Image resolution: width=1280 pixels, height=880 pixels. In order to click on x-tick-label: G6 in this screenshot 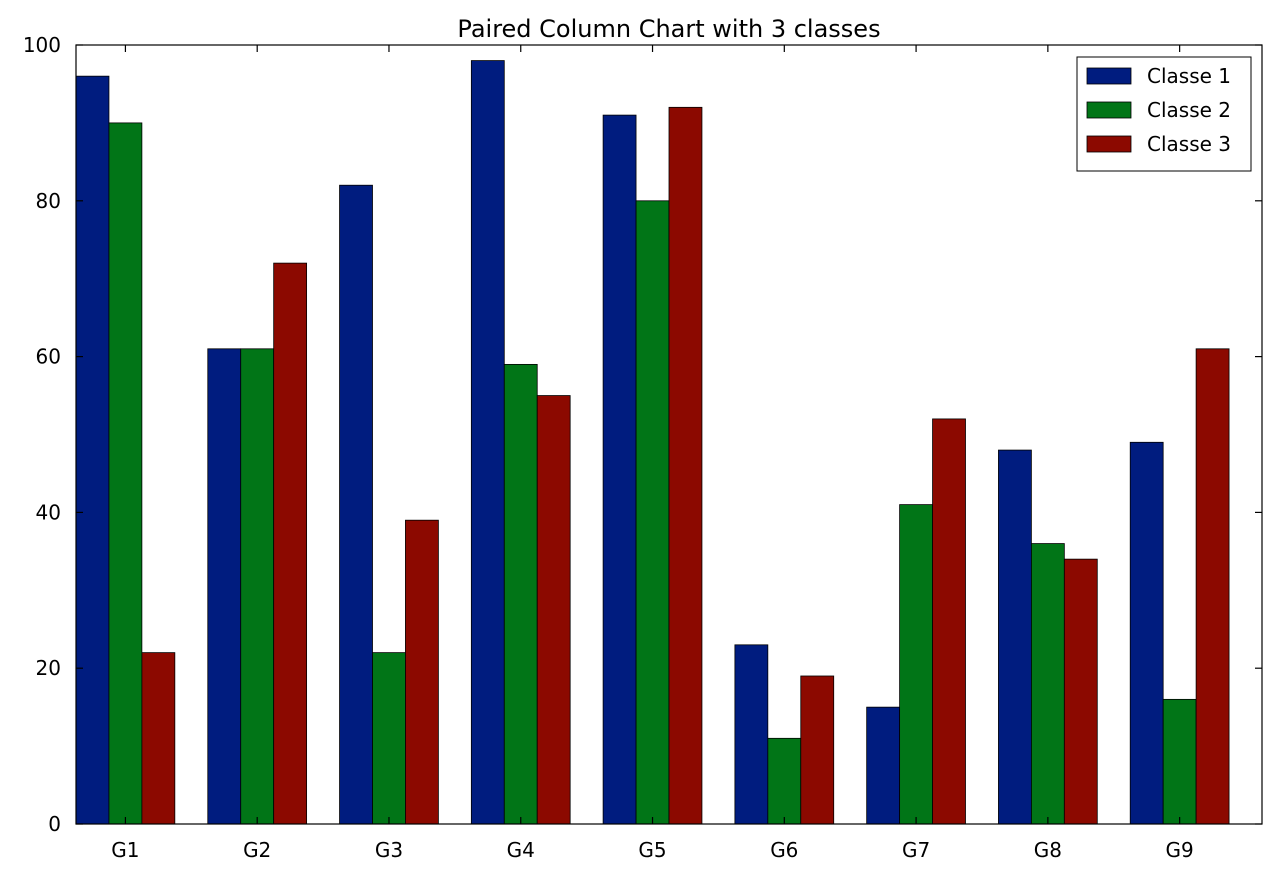, I will do `click(784, 850)`.